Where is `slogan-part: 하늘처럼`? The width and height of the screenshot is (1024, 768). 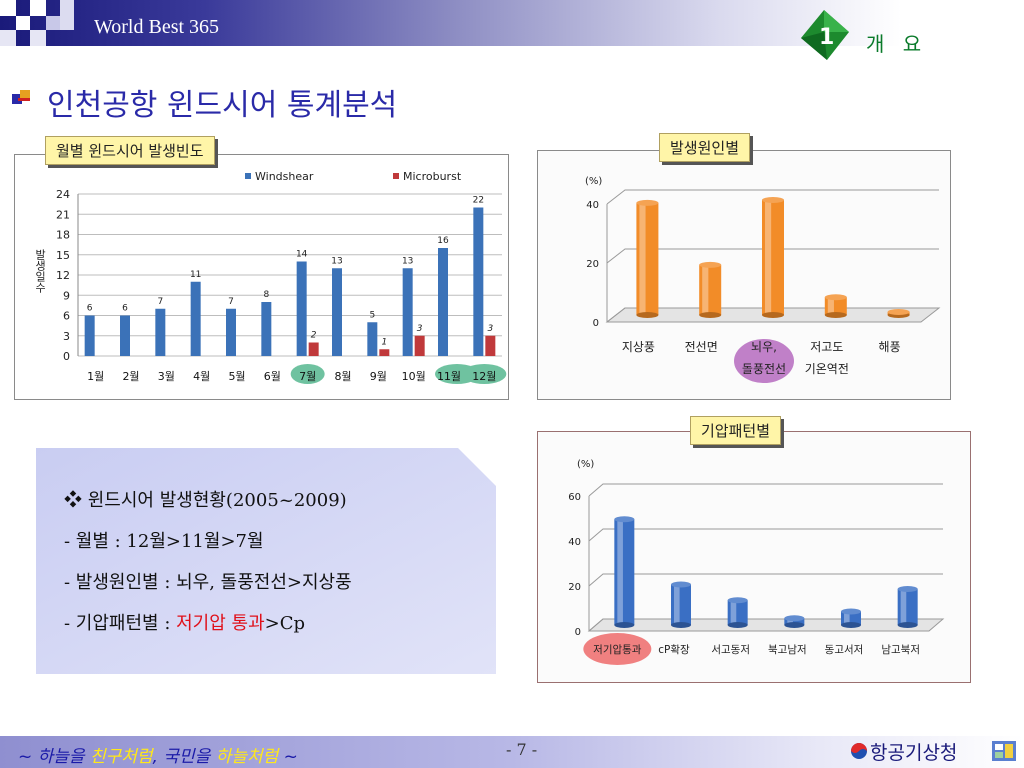
slogan-part: 하늘처럼 is located at coordinates (247, 757).